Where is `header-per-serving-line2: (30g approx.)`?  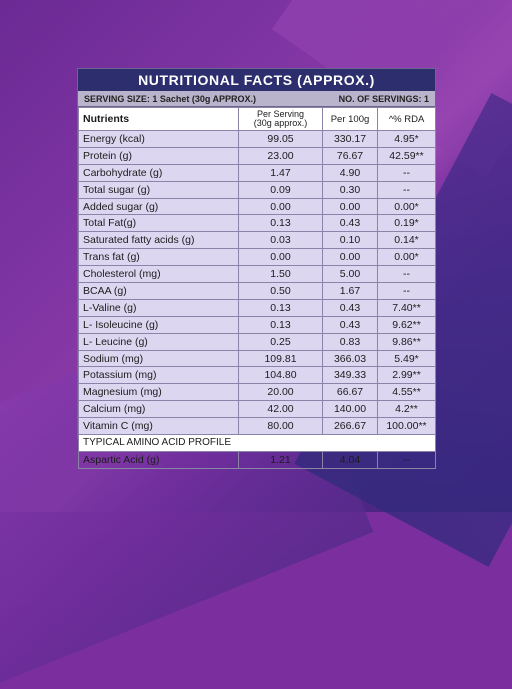 header-per-serving-line2: (30g approx.) is located at coordinates (280, 123).